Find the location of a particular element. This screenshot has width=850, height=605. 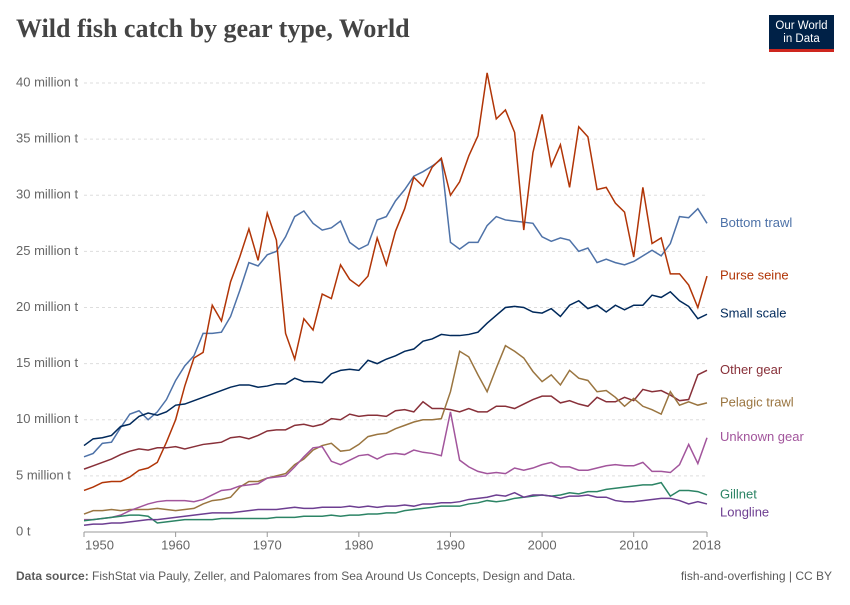

x-tick-label: 1960 is located at coordinates (175, 544).